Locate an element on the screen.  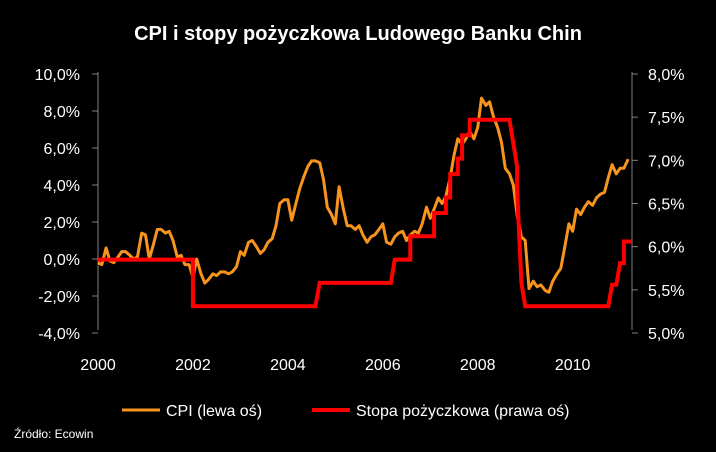
right-tick-label: 7,5% is located at coordinates (666, 118).